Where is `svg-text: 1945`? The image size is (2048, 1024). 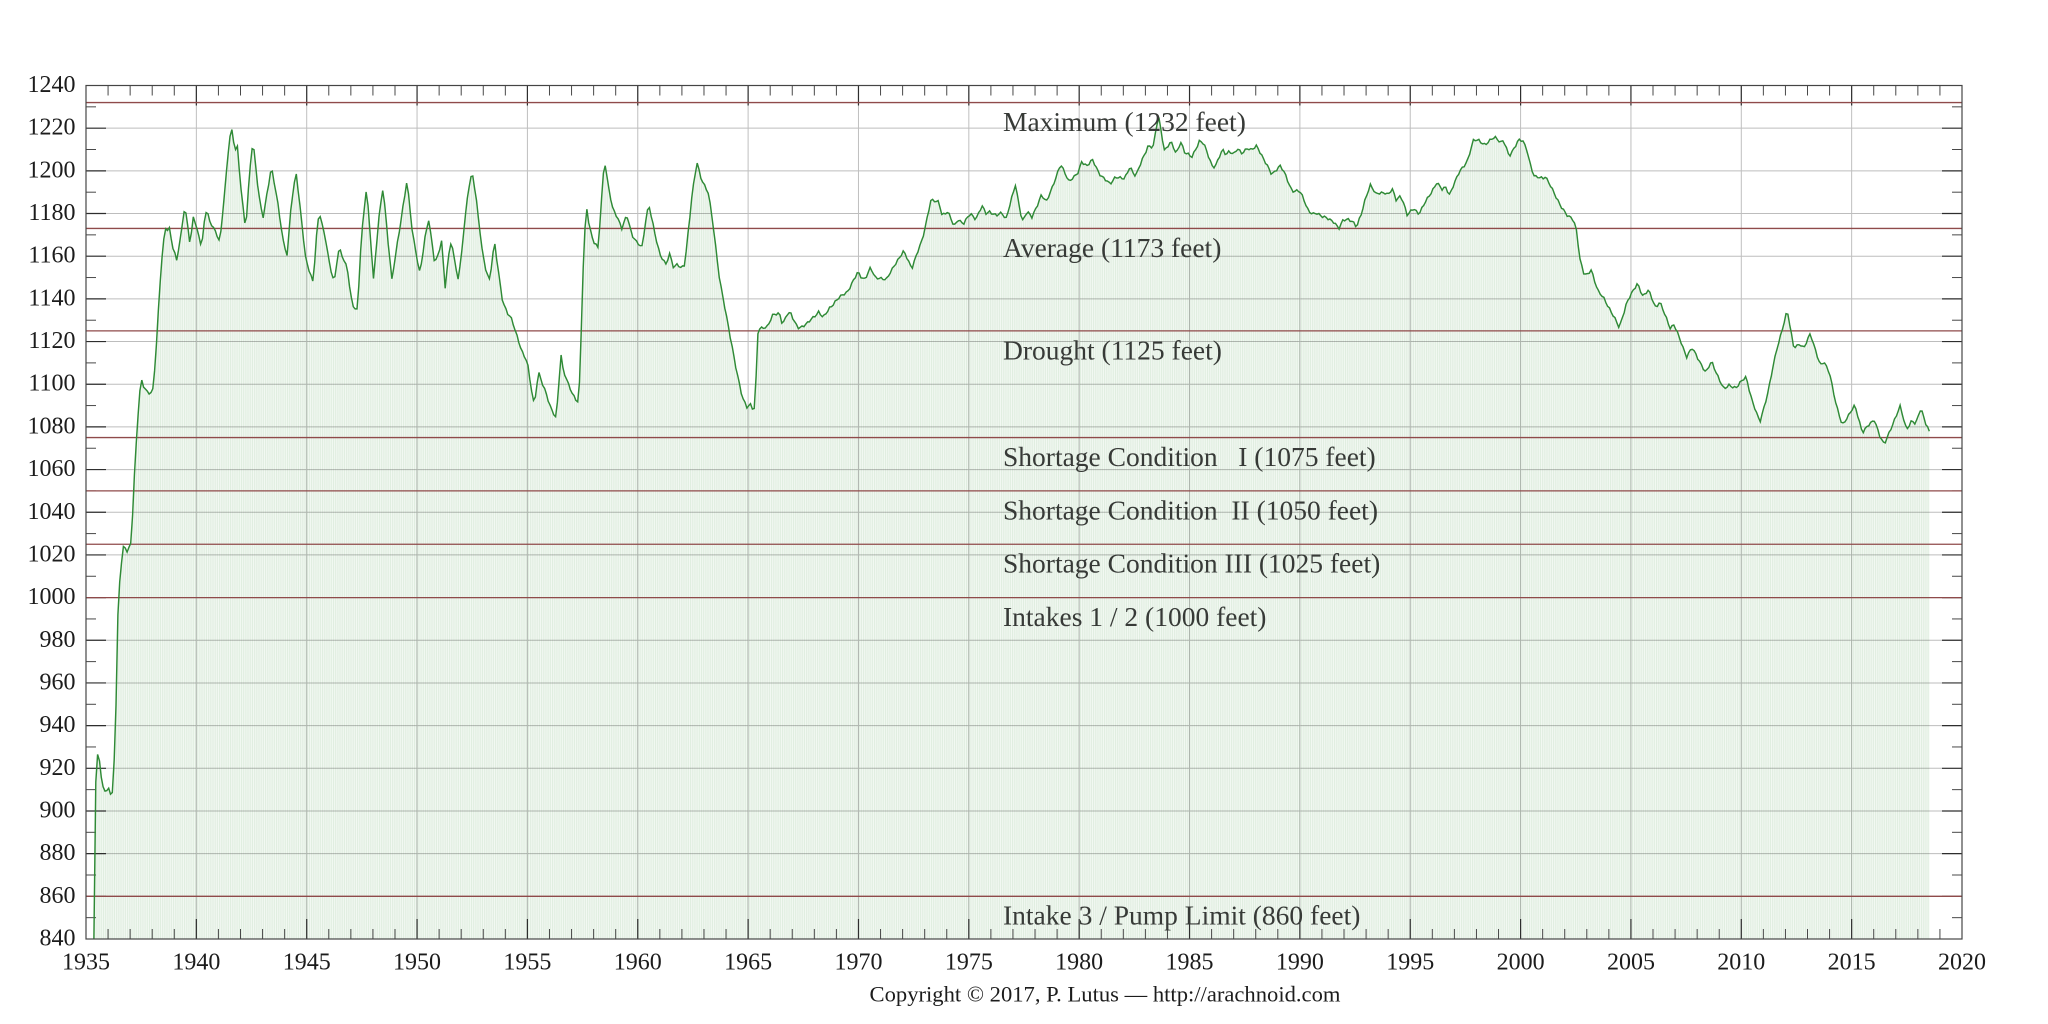
svg-text: 1945 is located at coordinates (307, 962).